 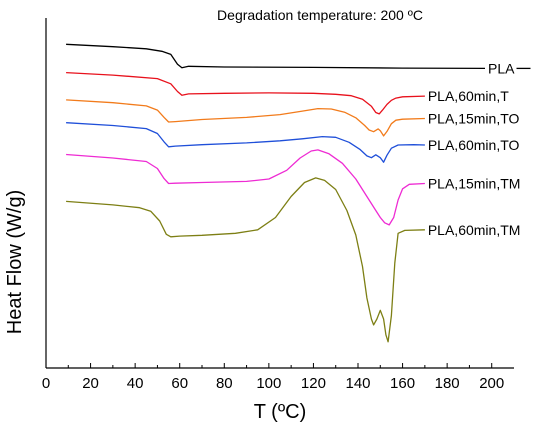 I want to click on x-tick-label: 120, so click(x=313, y=383).